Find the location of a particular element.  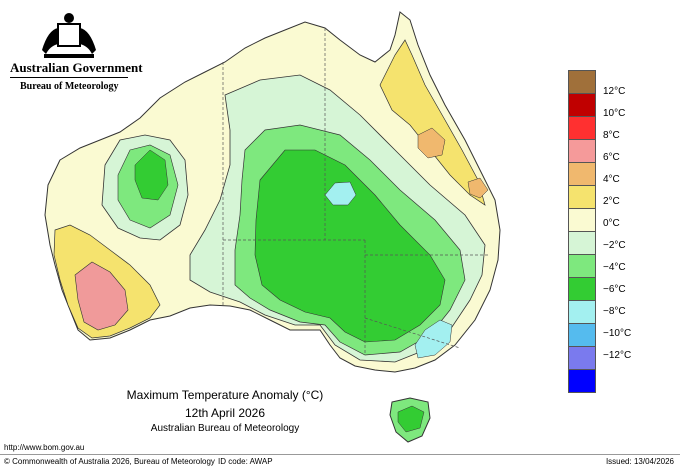

id-code: ID code: AWAP is located at coordinates (245, 461).